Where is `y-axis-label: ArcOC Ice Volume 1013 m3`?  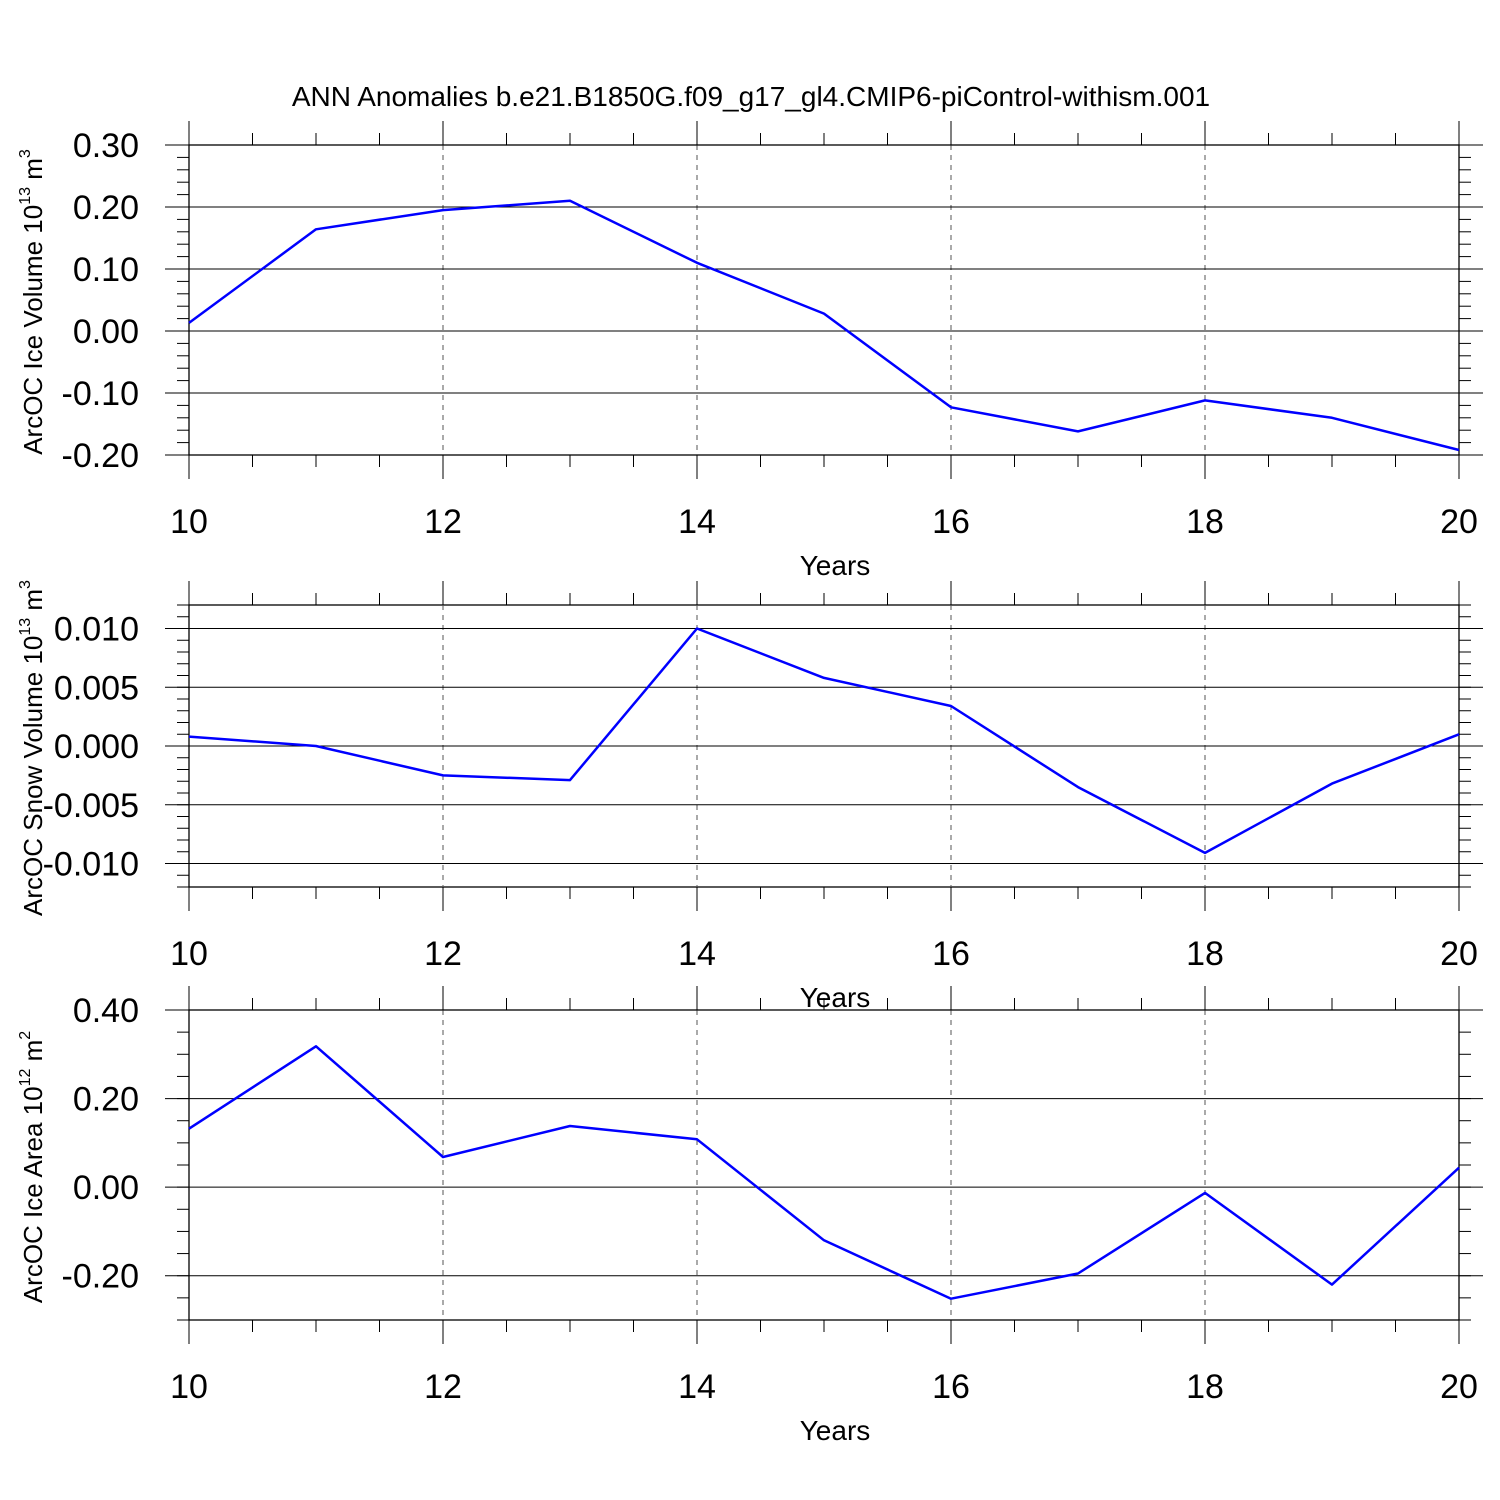
y-axis-label: ArcOC Ice Volume 1013 m3 is located at coordinates (32, 302).